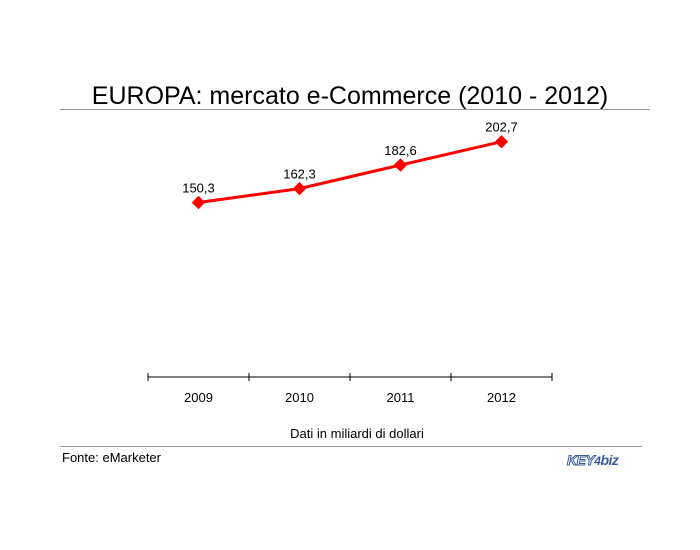 The height and width of the screenshot is (550, 700). What do you see at coordinates (357, 433) in the screenshot?
I see `x-axis-label: Dati in miliardi di dollari` at bounding box center [357, 433].